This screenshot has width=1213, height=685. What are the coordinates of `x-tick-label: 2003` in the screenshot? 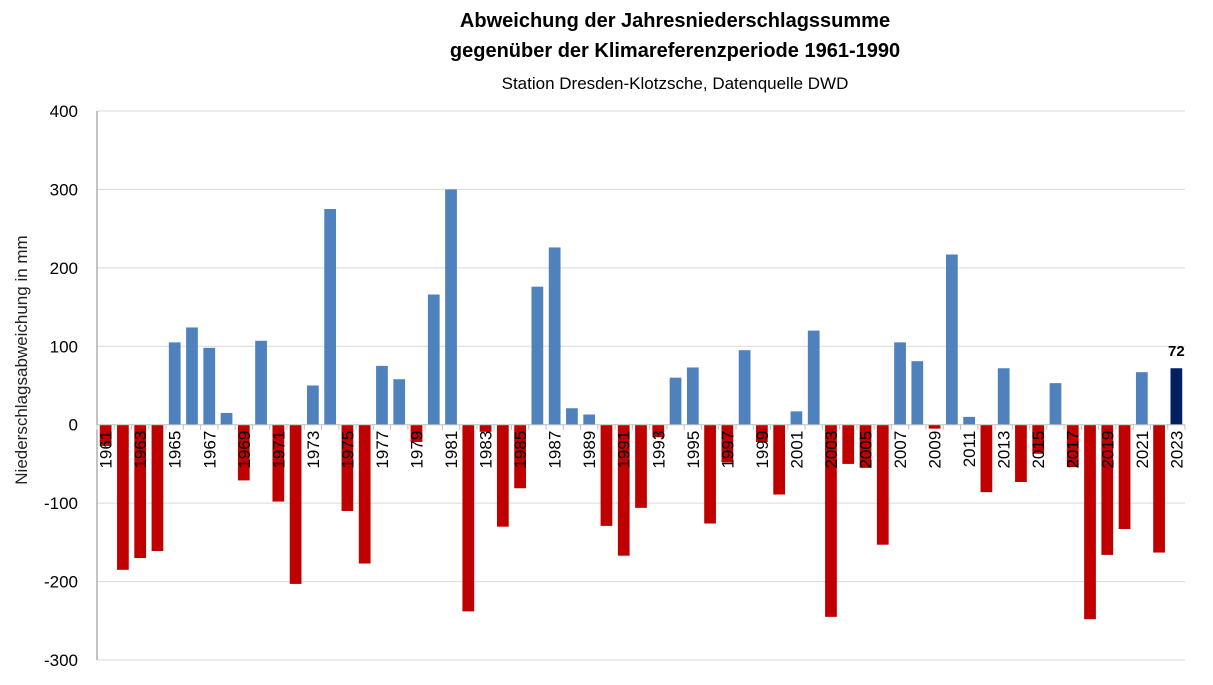 It's located at (831, 450).